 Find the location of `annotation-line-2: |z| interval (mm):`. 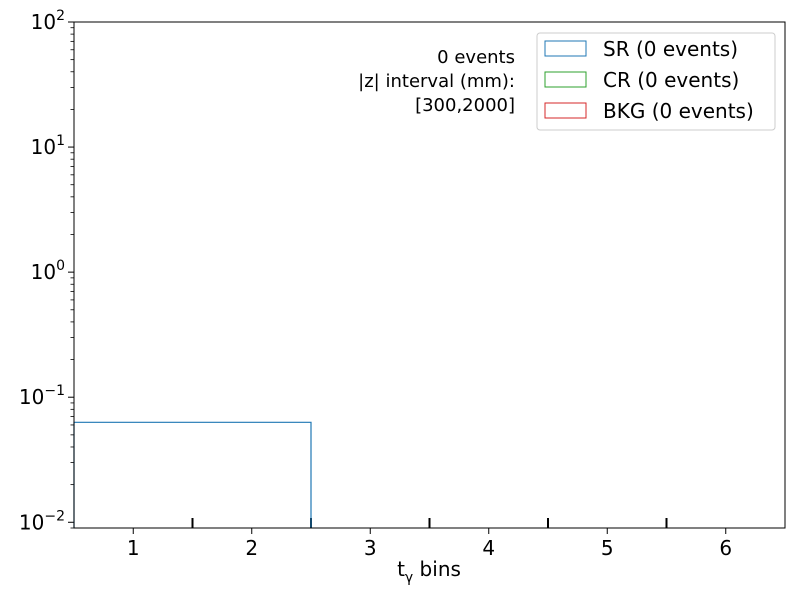

annotation-line-2: |z| interval (mm): is located at coordinates (436, 81).